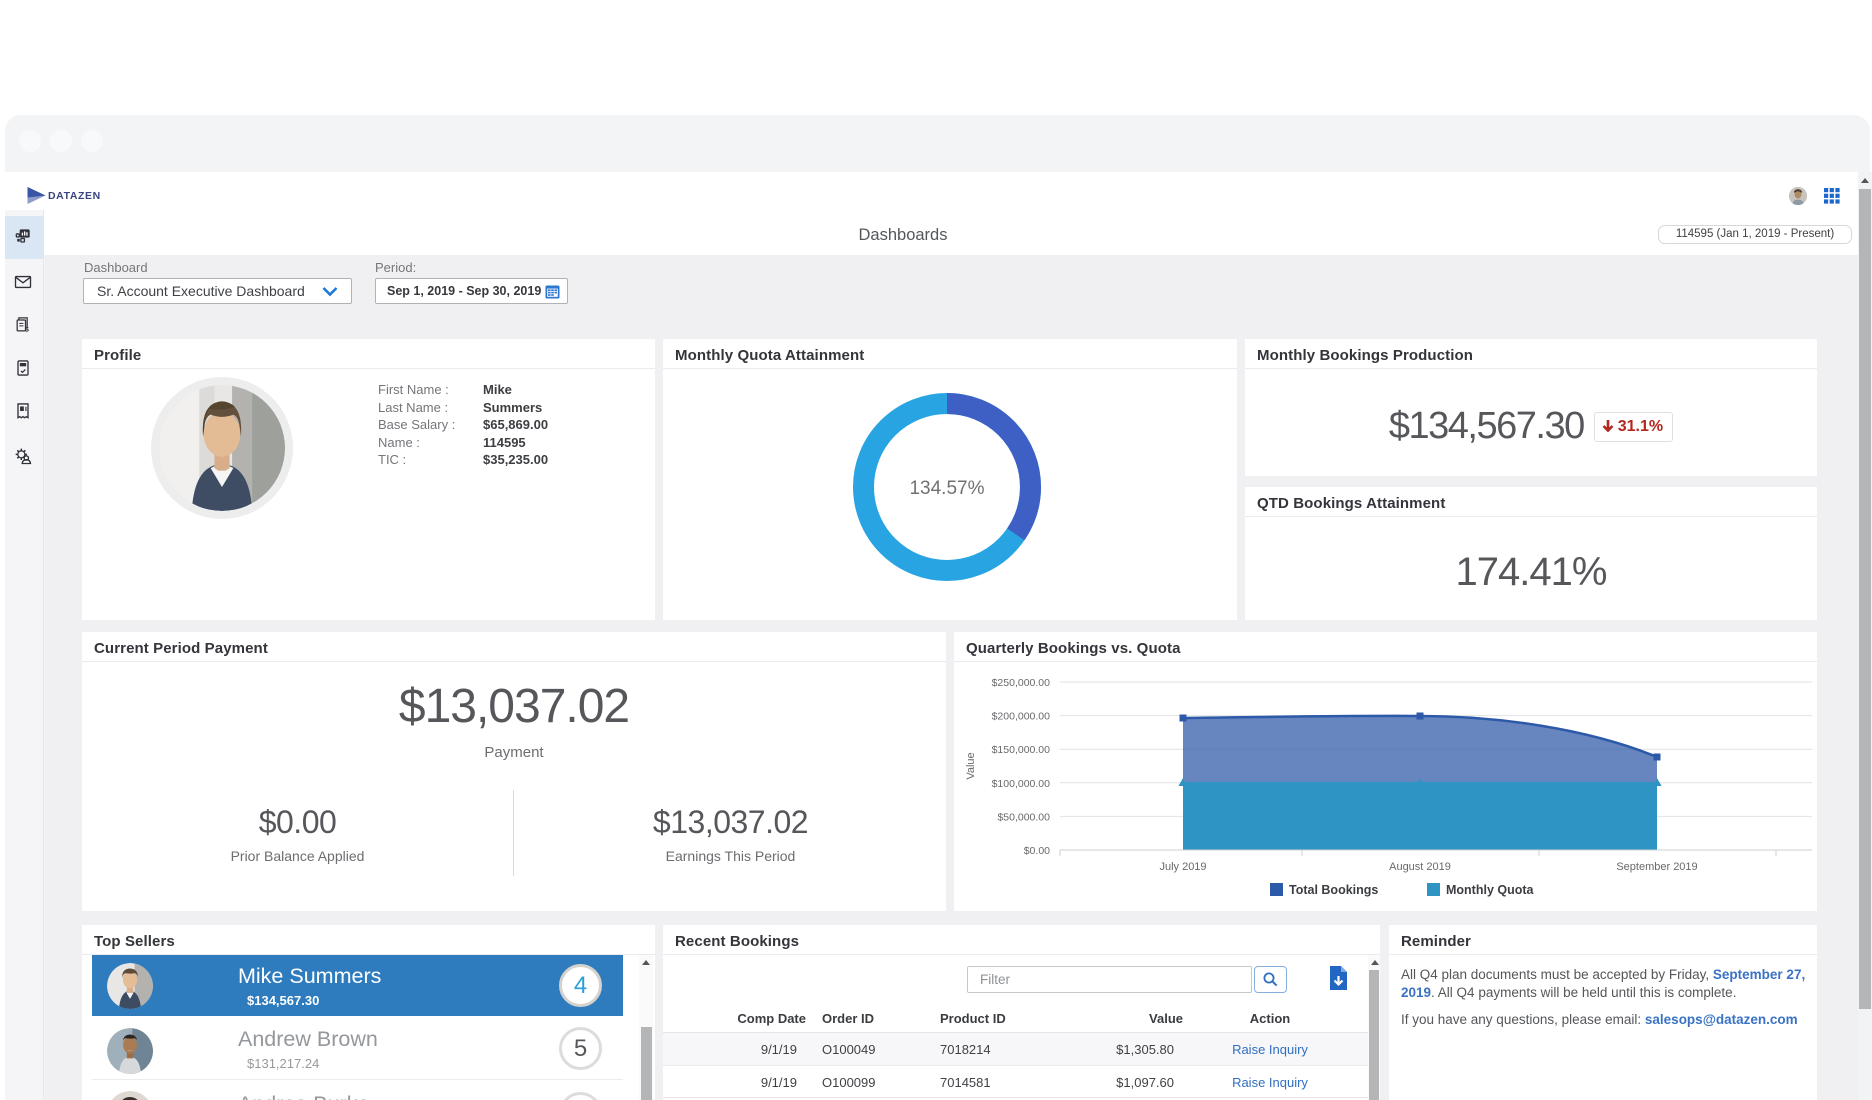 Image resolution: width=1872 pixels, height=1100 pixels. Describe the element at coordinates (1037, 851) in the screenshot. I see `svg-text: $0.00` at that location.